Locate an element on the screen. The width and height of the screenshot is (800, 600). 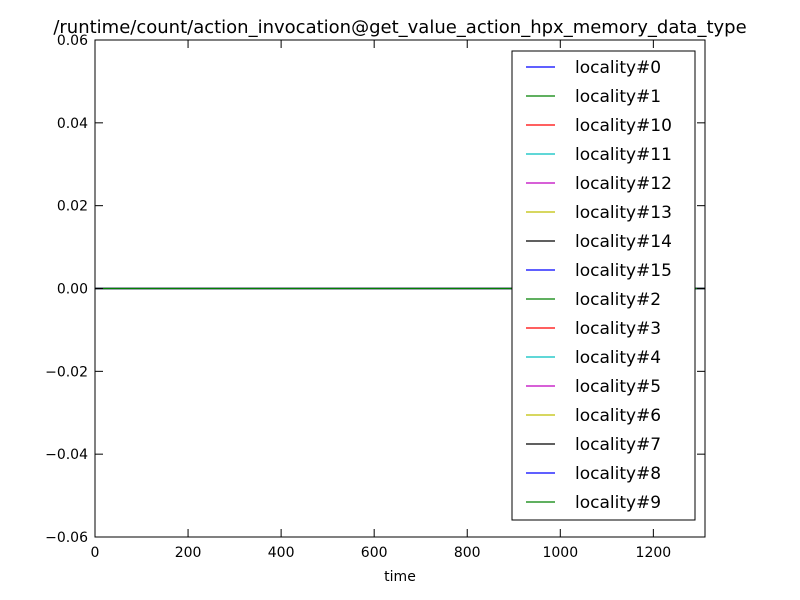
y-tick-label: 0.02 is located at coordinates (72, 207).